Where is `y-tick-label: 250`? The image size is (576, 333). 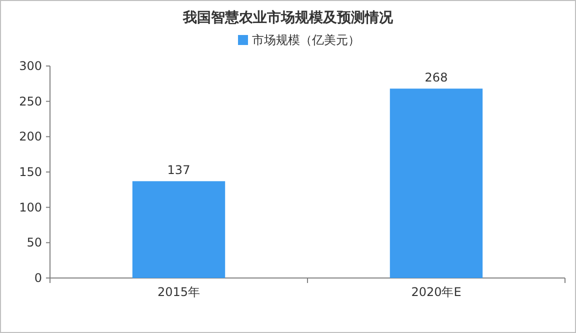 y-tick-label: 250 is located at coordinates (30, 101).